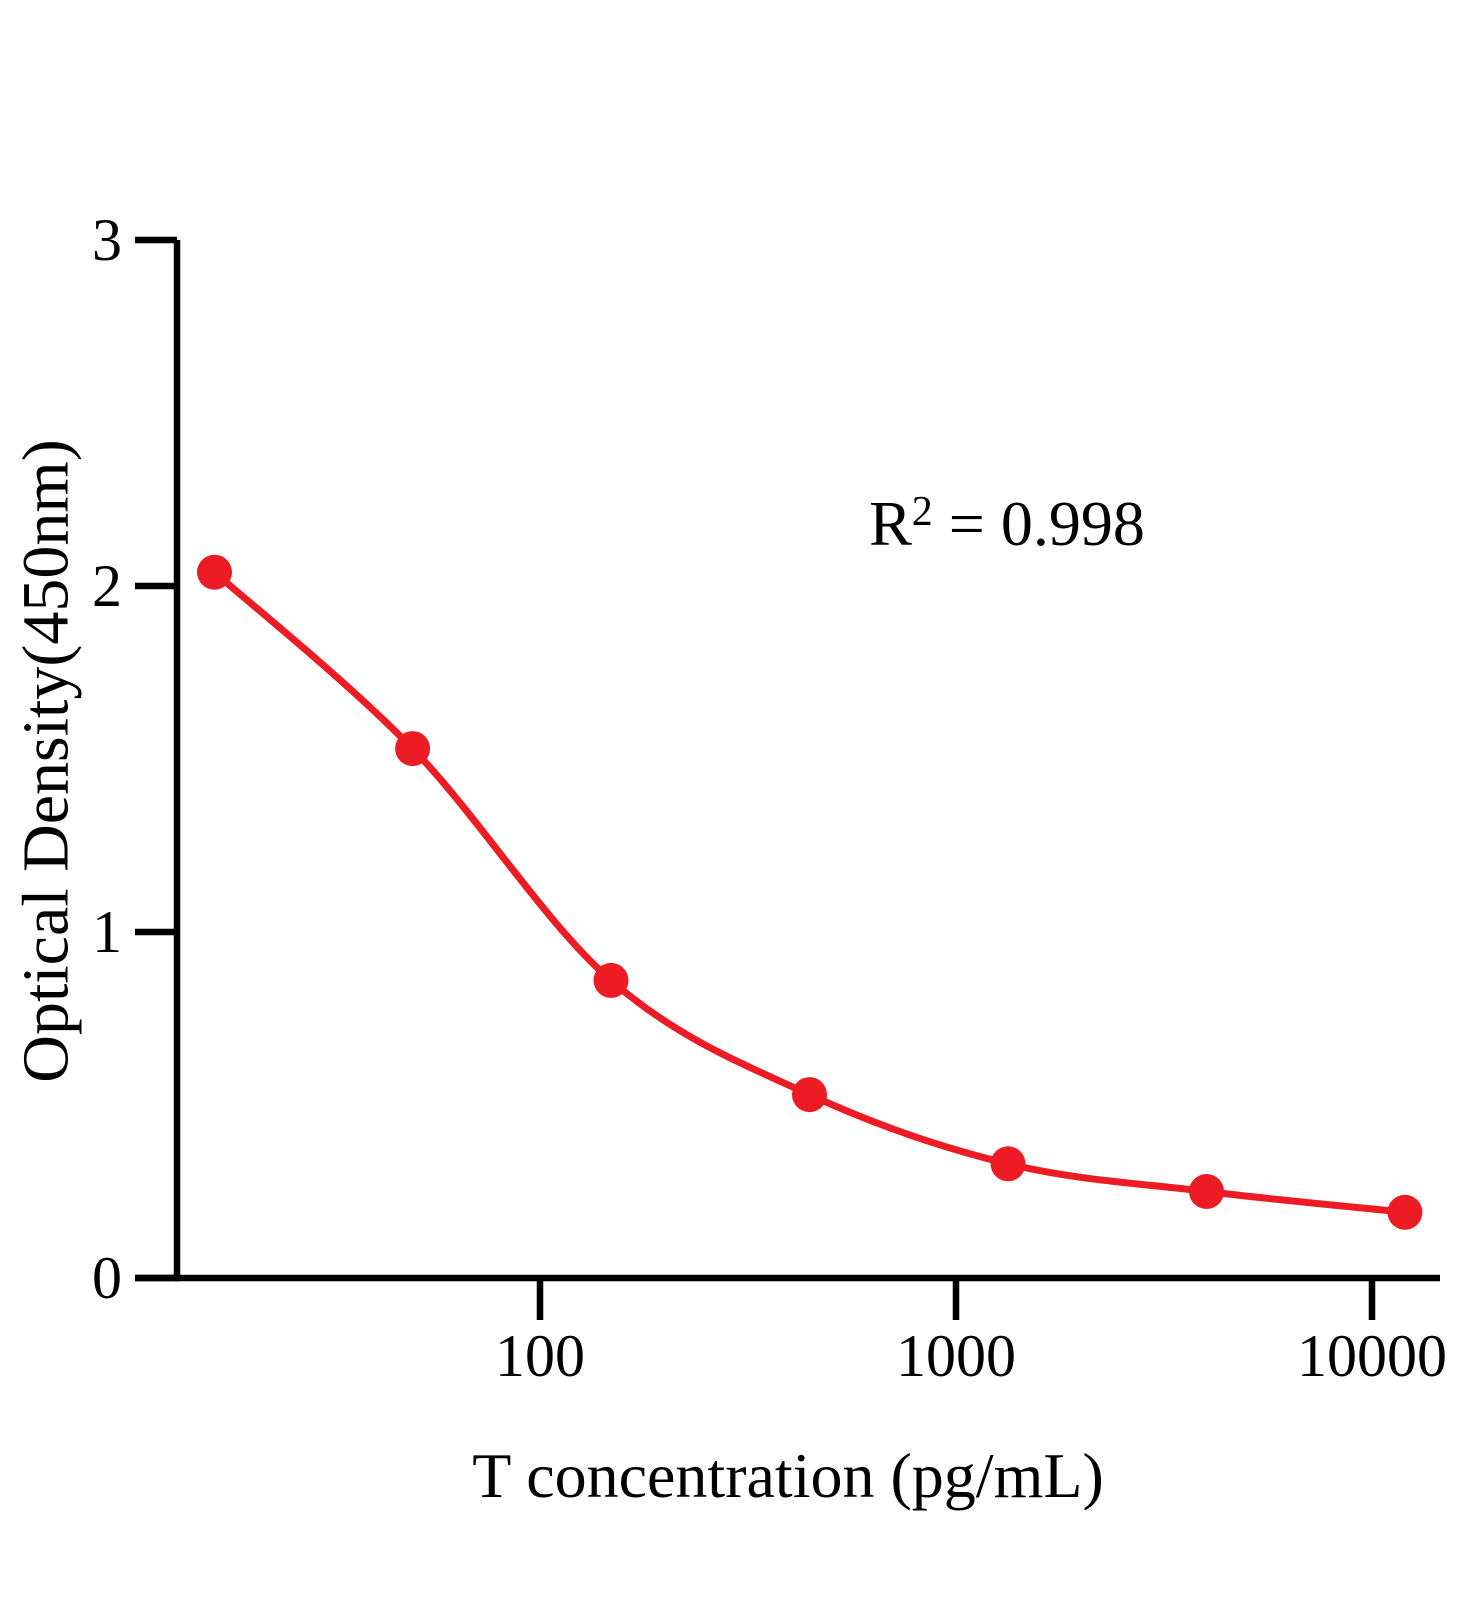 This screenshot has width=1472, height=1600. Describe the element at coordinates (540, 1356) in the screenshot. I see `x-tick-label: 100` at that location.